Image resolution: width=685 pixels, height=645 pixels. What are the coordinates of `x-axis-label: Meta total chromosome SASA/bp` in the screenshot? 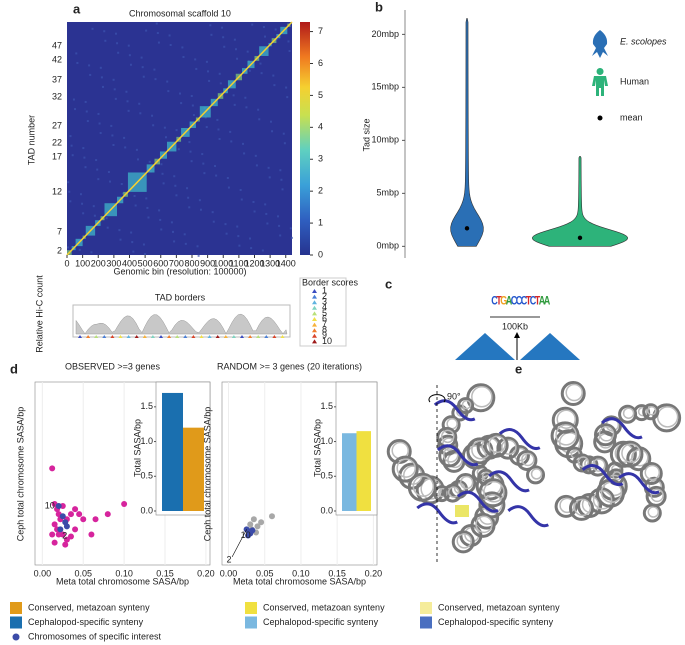 It's located at (299, 581).